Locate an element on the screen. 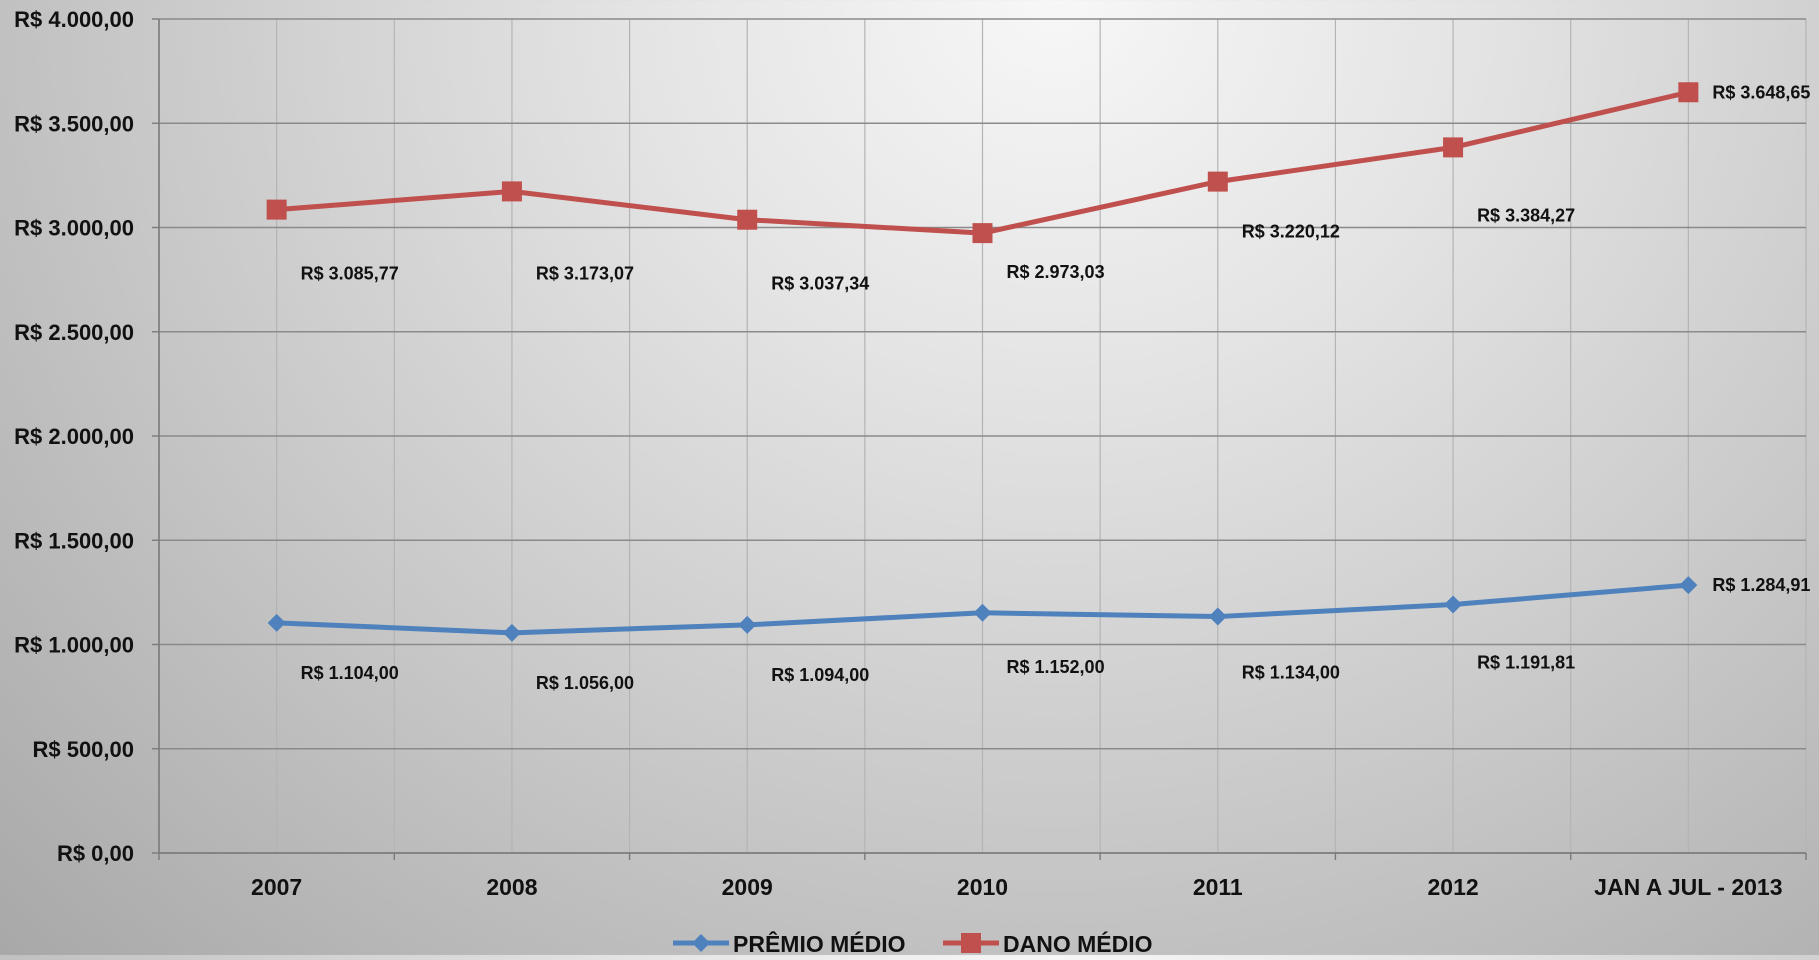 The image size is (1819, 960). x-tick-label: 2007 is located at coordinates (276, 887).